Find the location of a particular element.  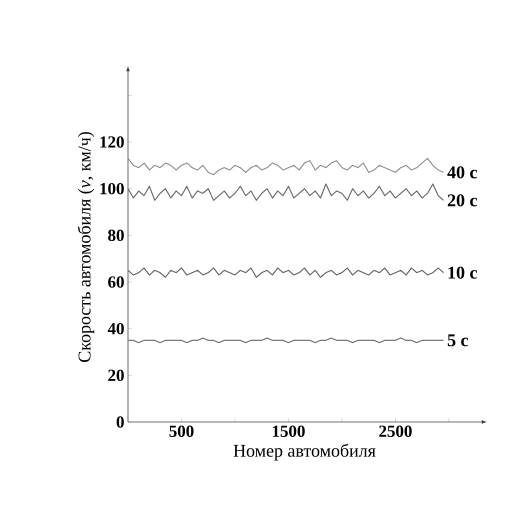

x-tick-label: 500 is located at coordinates (181, 431).